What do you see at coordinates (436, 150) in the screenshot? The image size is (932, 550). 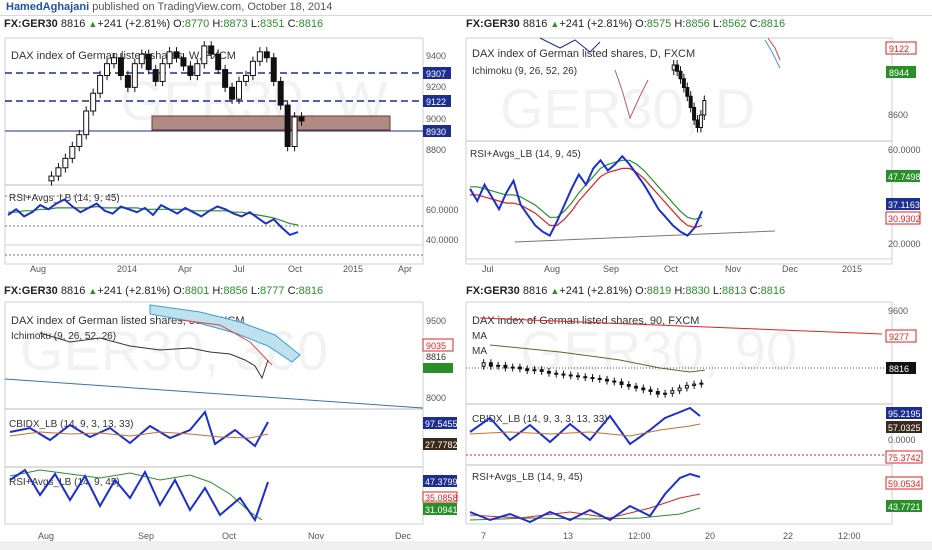 I see `price-axis-label: 8800` at bounding box center [436, 150].